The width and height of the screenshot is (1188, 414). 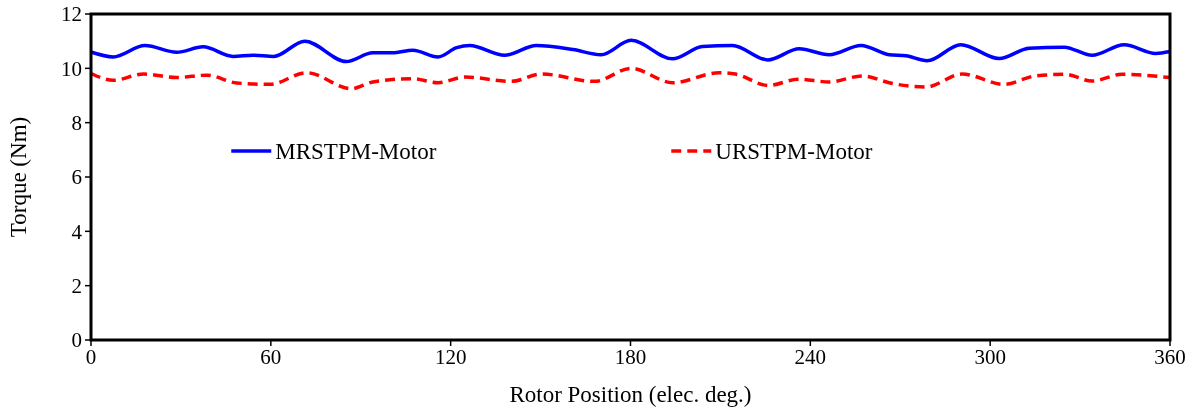 I want to click on y-axis-title: Torque (Nm), so click(x=18, y=177).